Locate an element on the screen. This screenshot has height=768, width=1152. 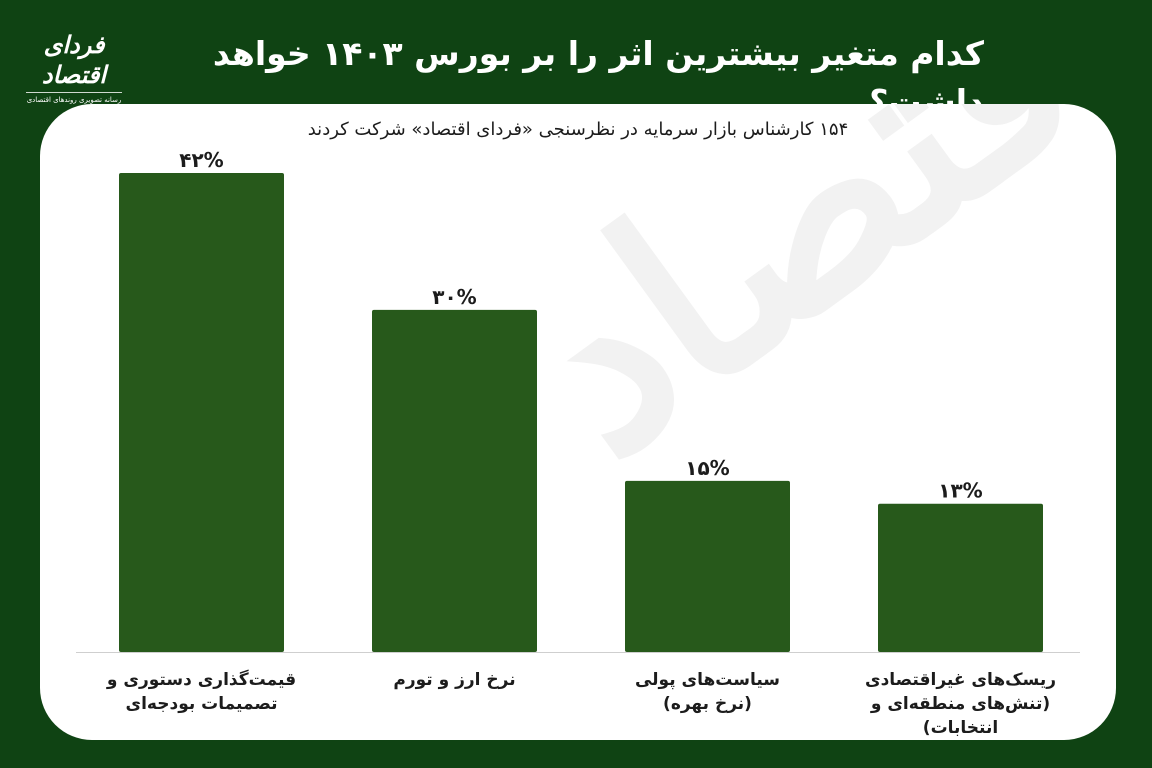
logo-divider is located at coordinates (74, 92).